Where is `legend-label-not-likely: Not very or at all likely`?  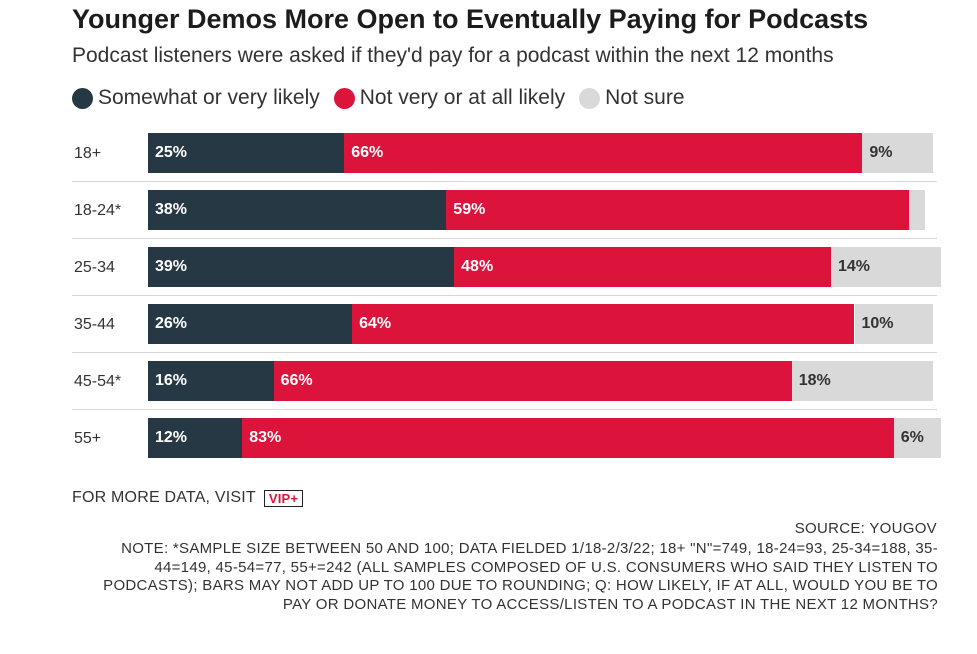
legend-label-not-likely: Not very or at all likely is located at coordinates (462, 97).